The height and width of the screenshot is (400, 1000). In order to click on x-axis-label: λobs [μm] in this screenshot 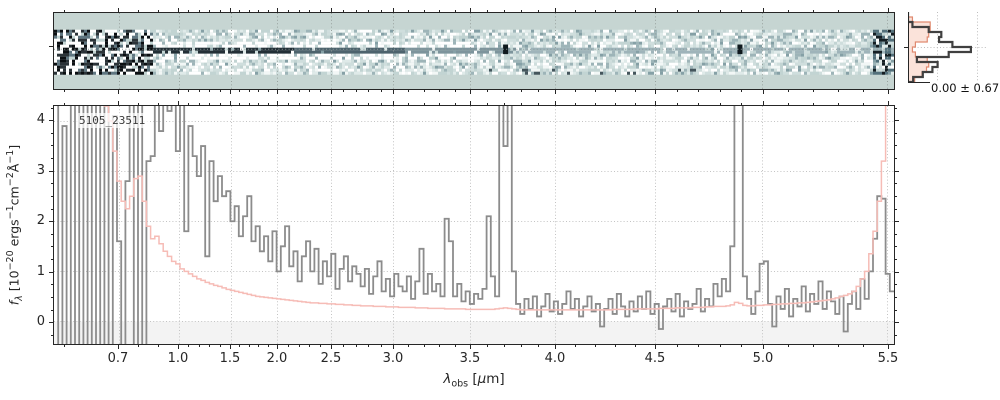, I will do `click(474, 380)`.